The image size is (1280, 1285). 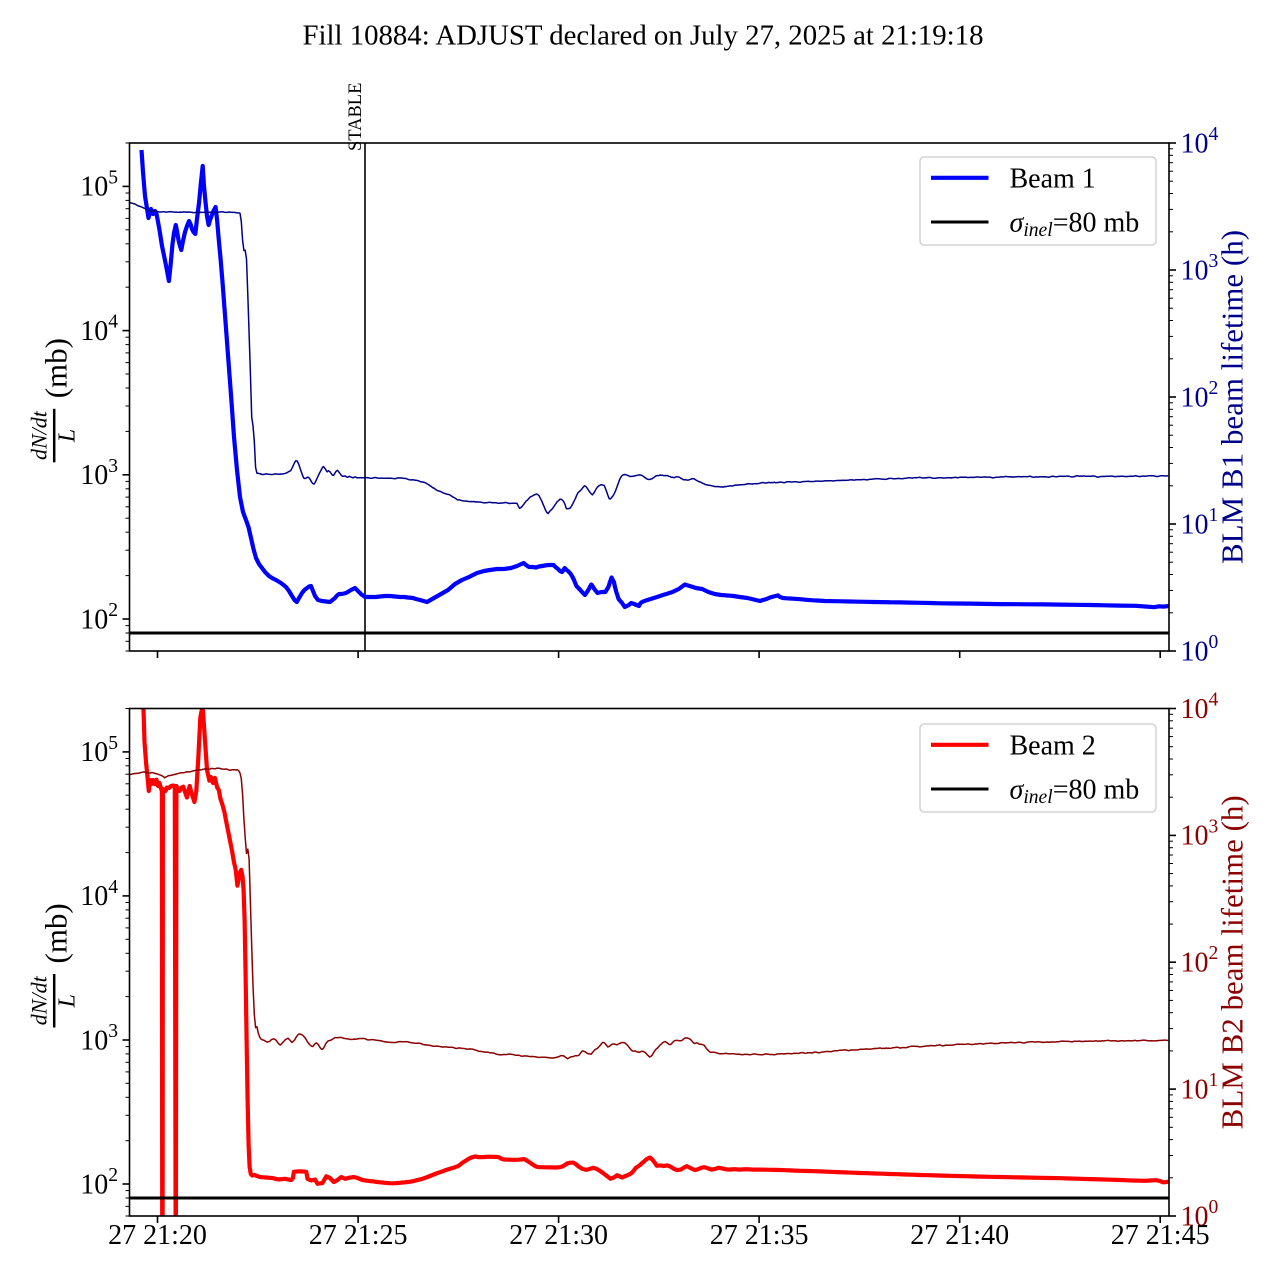 I want to click on svg-text: 27 21:35, so click(x=759, y=1235).